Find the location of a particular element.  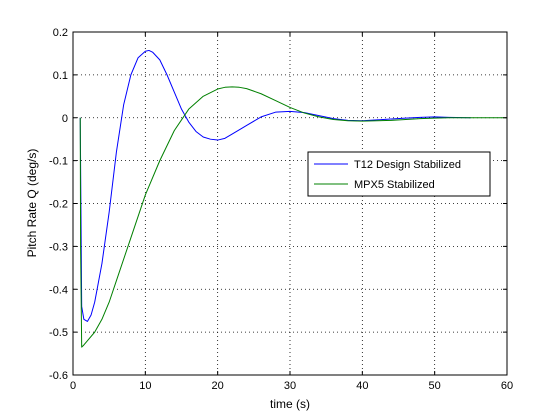

x-axis-label: time (s) is located at coordinates (290, 404).